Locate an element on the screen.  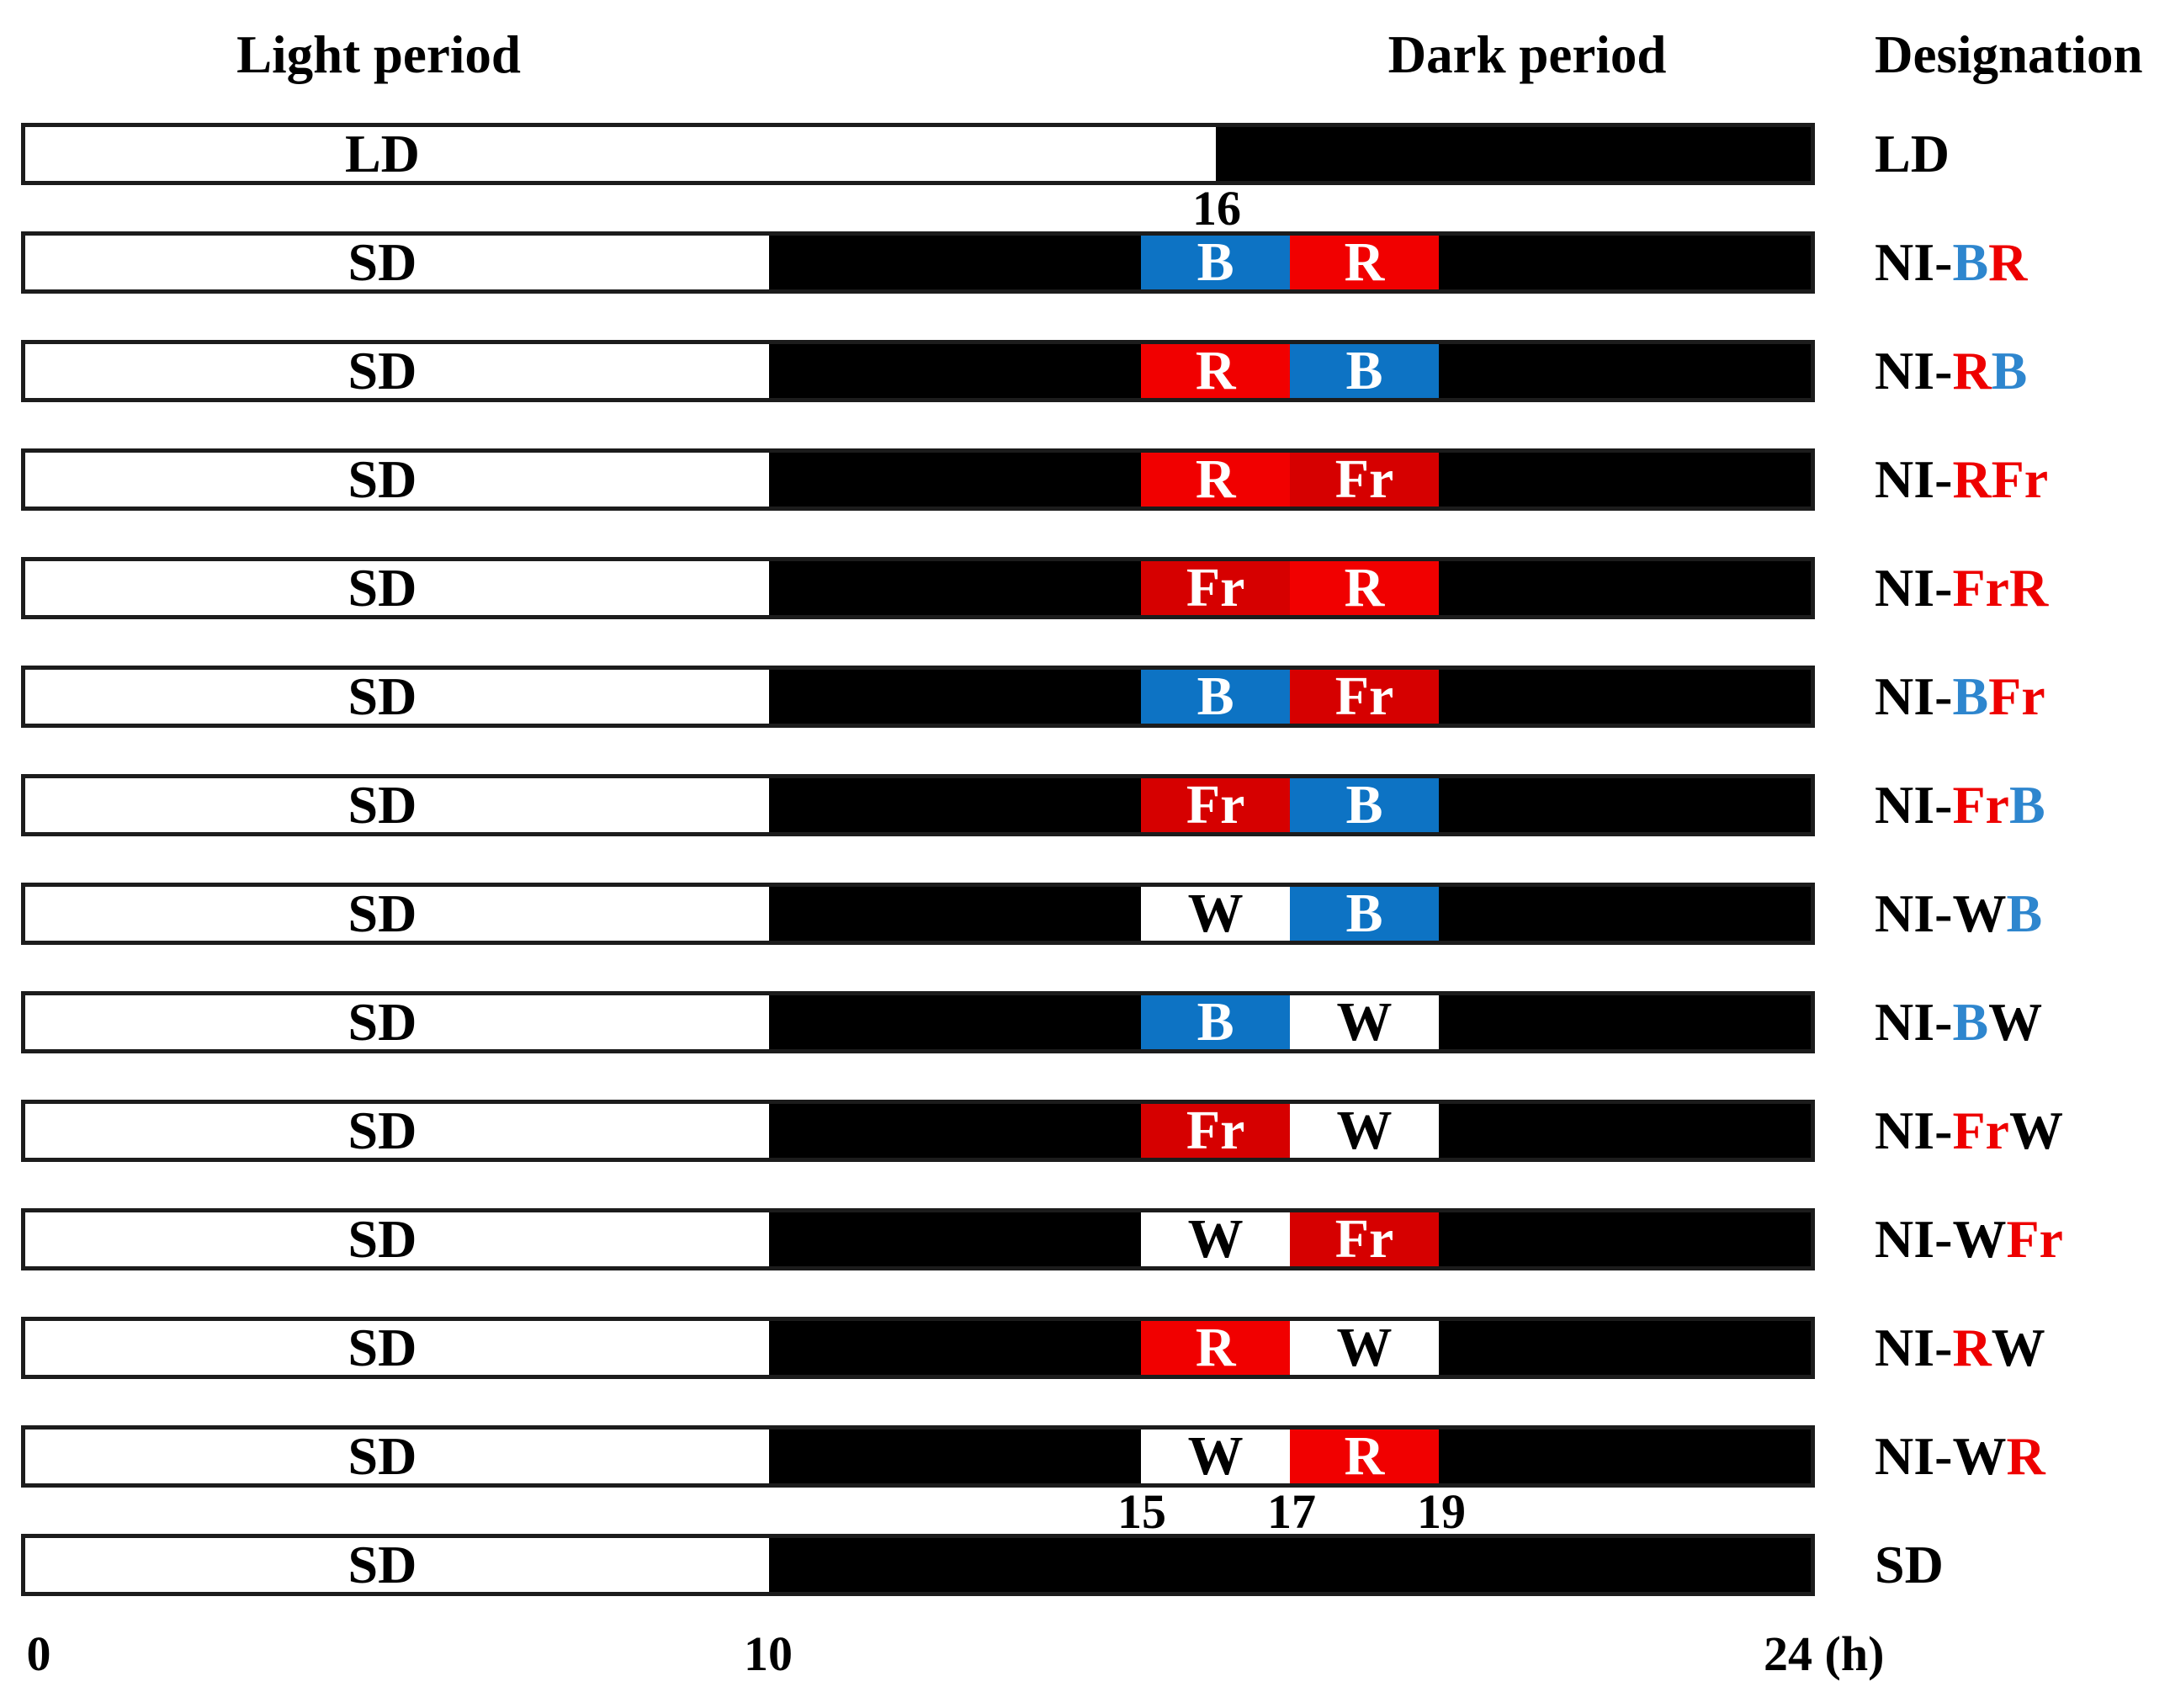
timeline-bar-ld: LD is located at coordinates (918, 154).